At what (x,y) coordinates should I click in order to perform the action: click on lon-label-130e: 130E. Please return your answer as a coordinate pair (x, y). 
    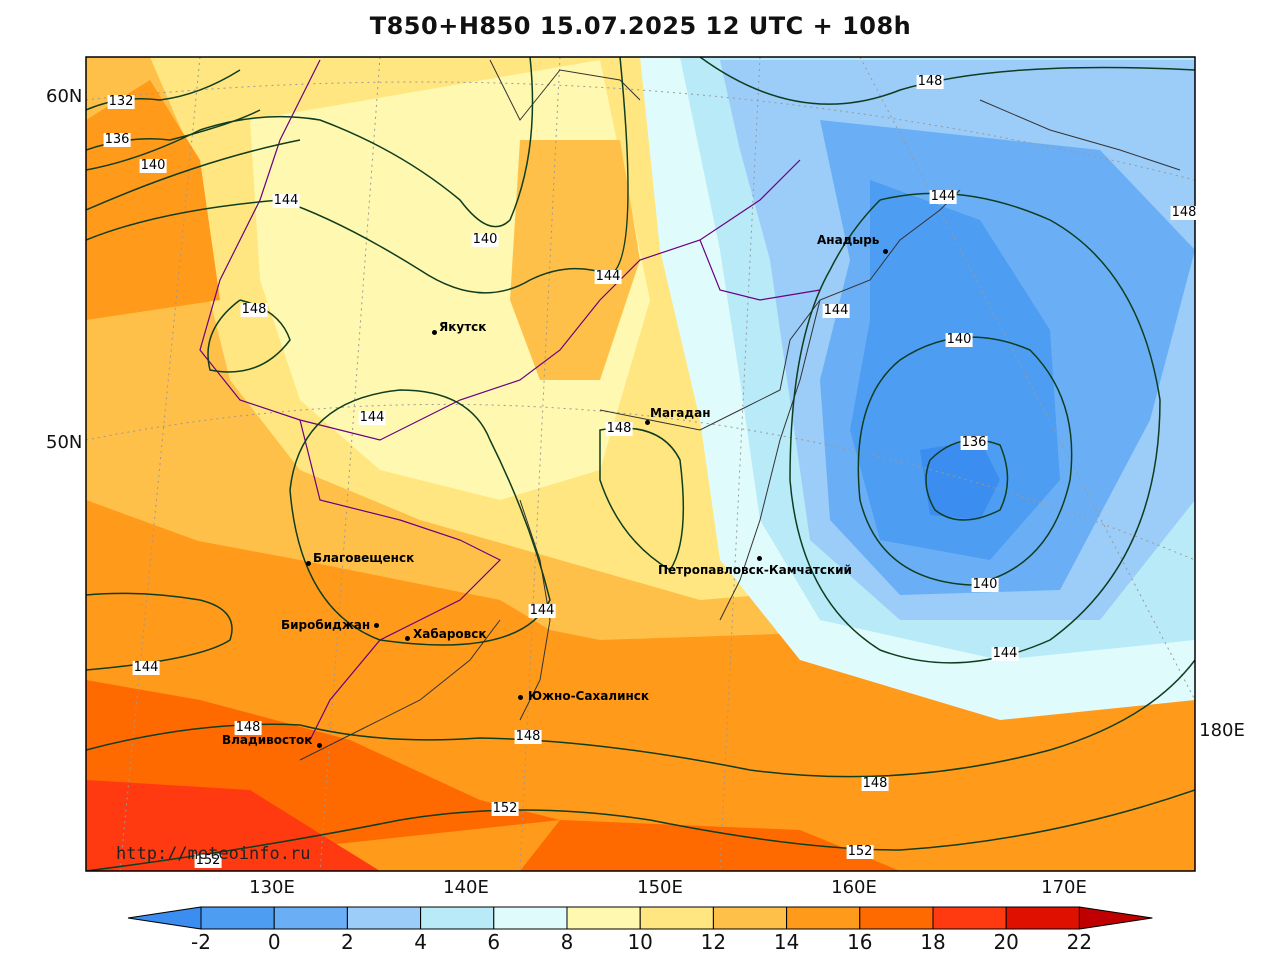
    Looking at the image, I should click on (272, 887).